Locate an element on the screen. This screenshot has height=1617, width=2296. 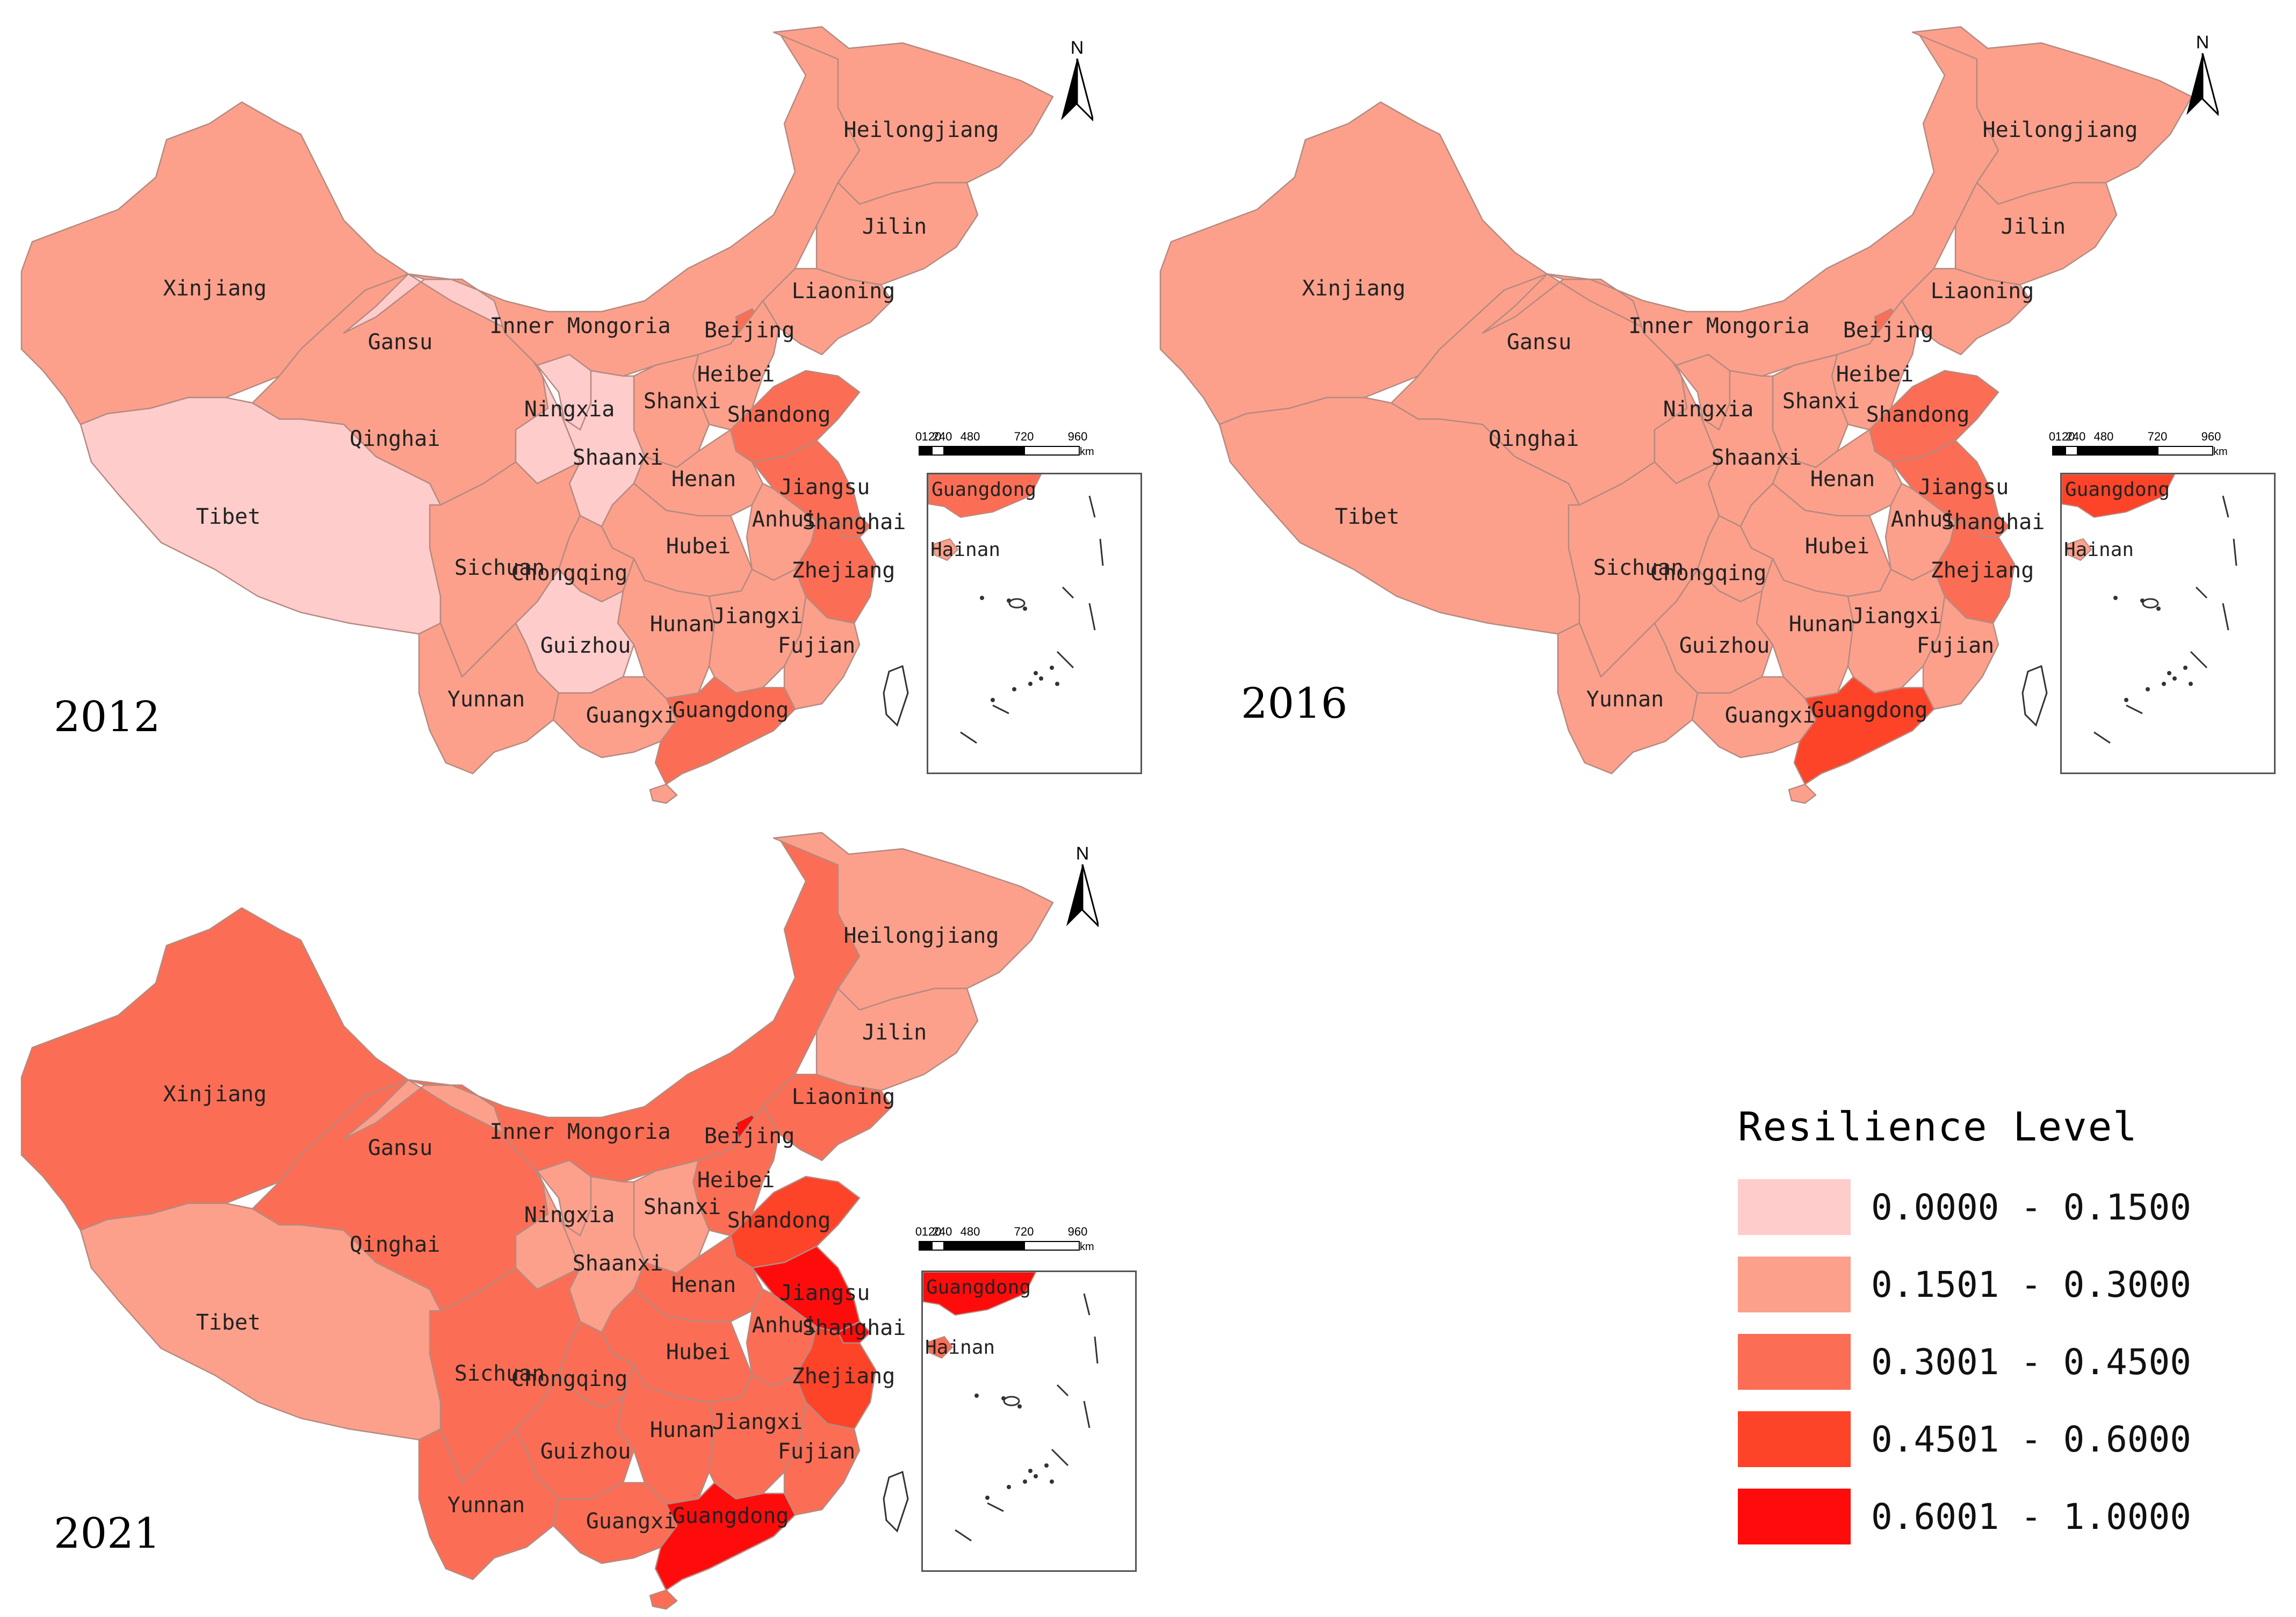
province-label: Henan is located at coordinates (704, 479).